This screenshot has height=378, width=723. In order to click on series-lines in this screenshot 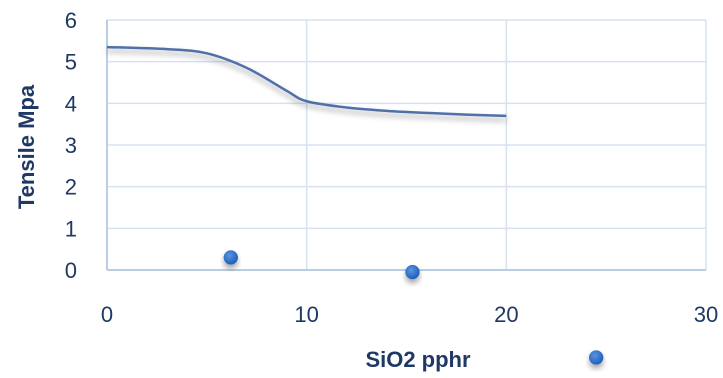, I will do `click(306, 81)`.